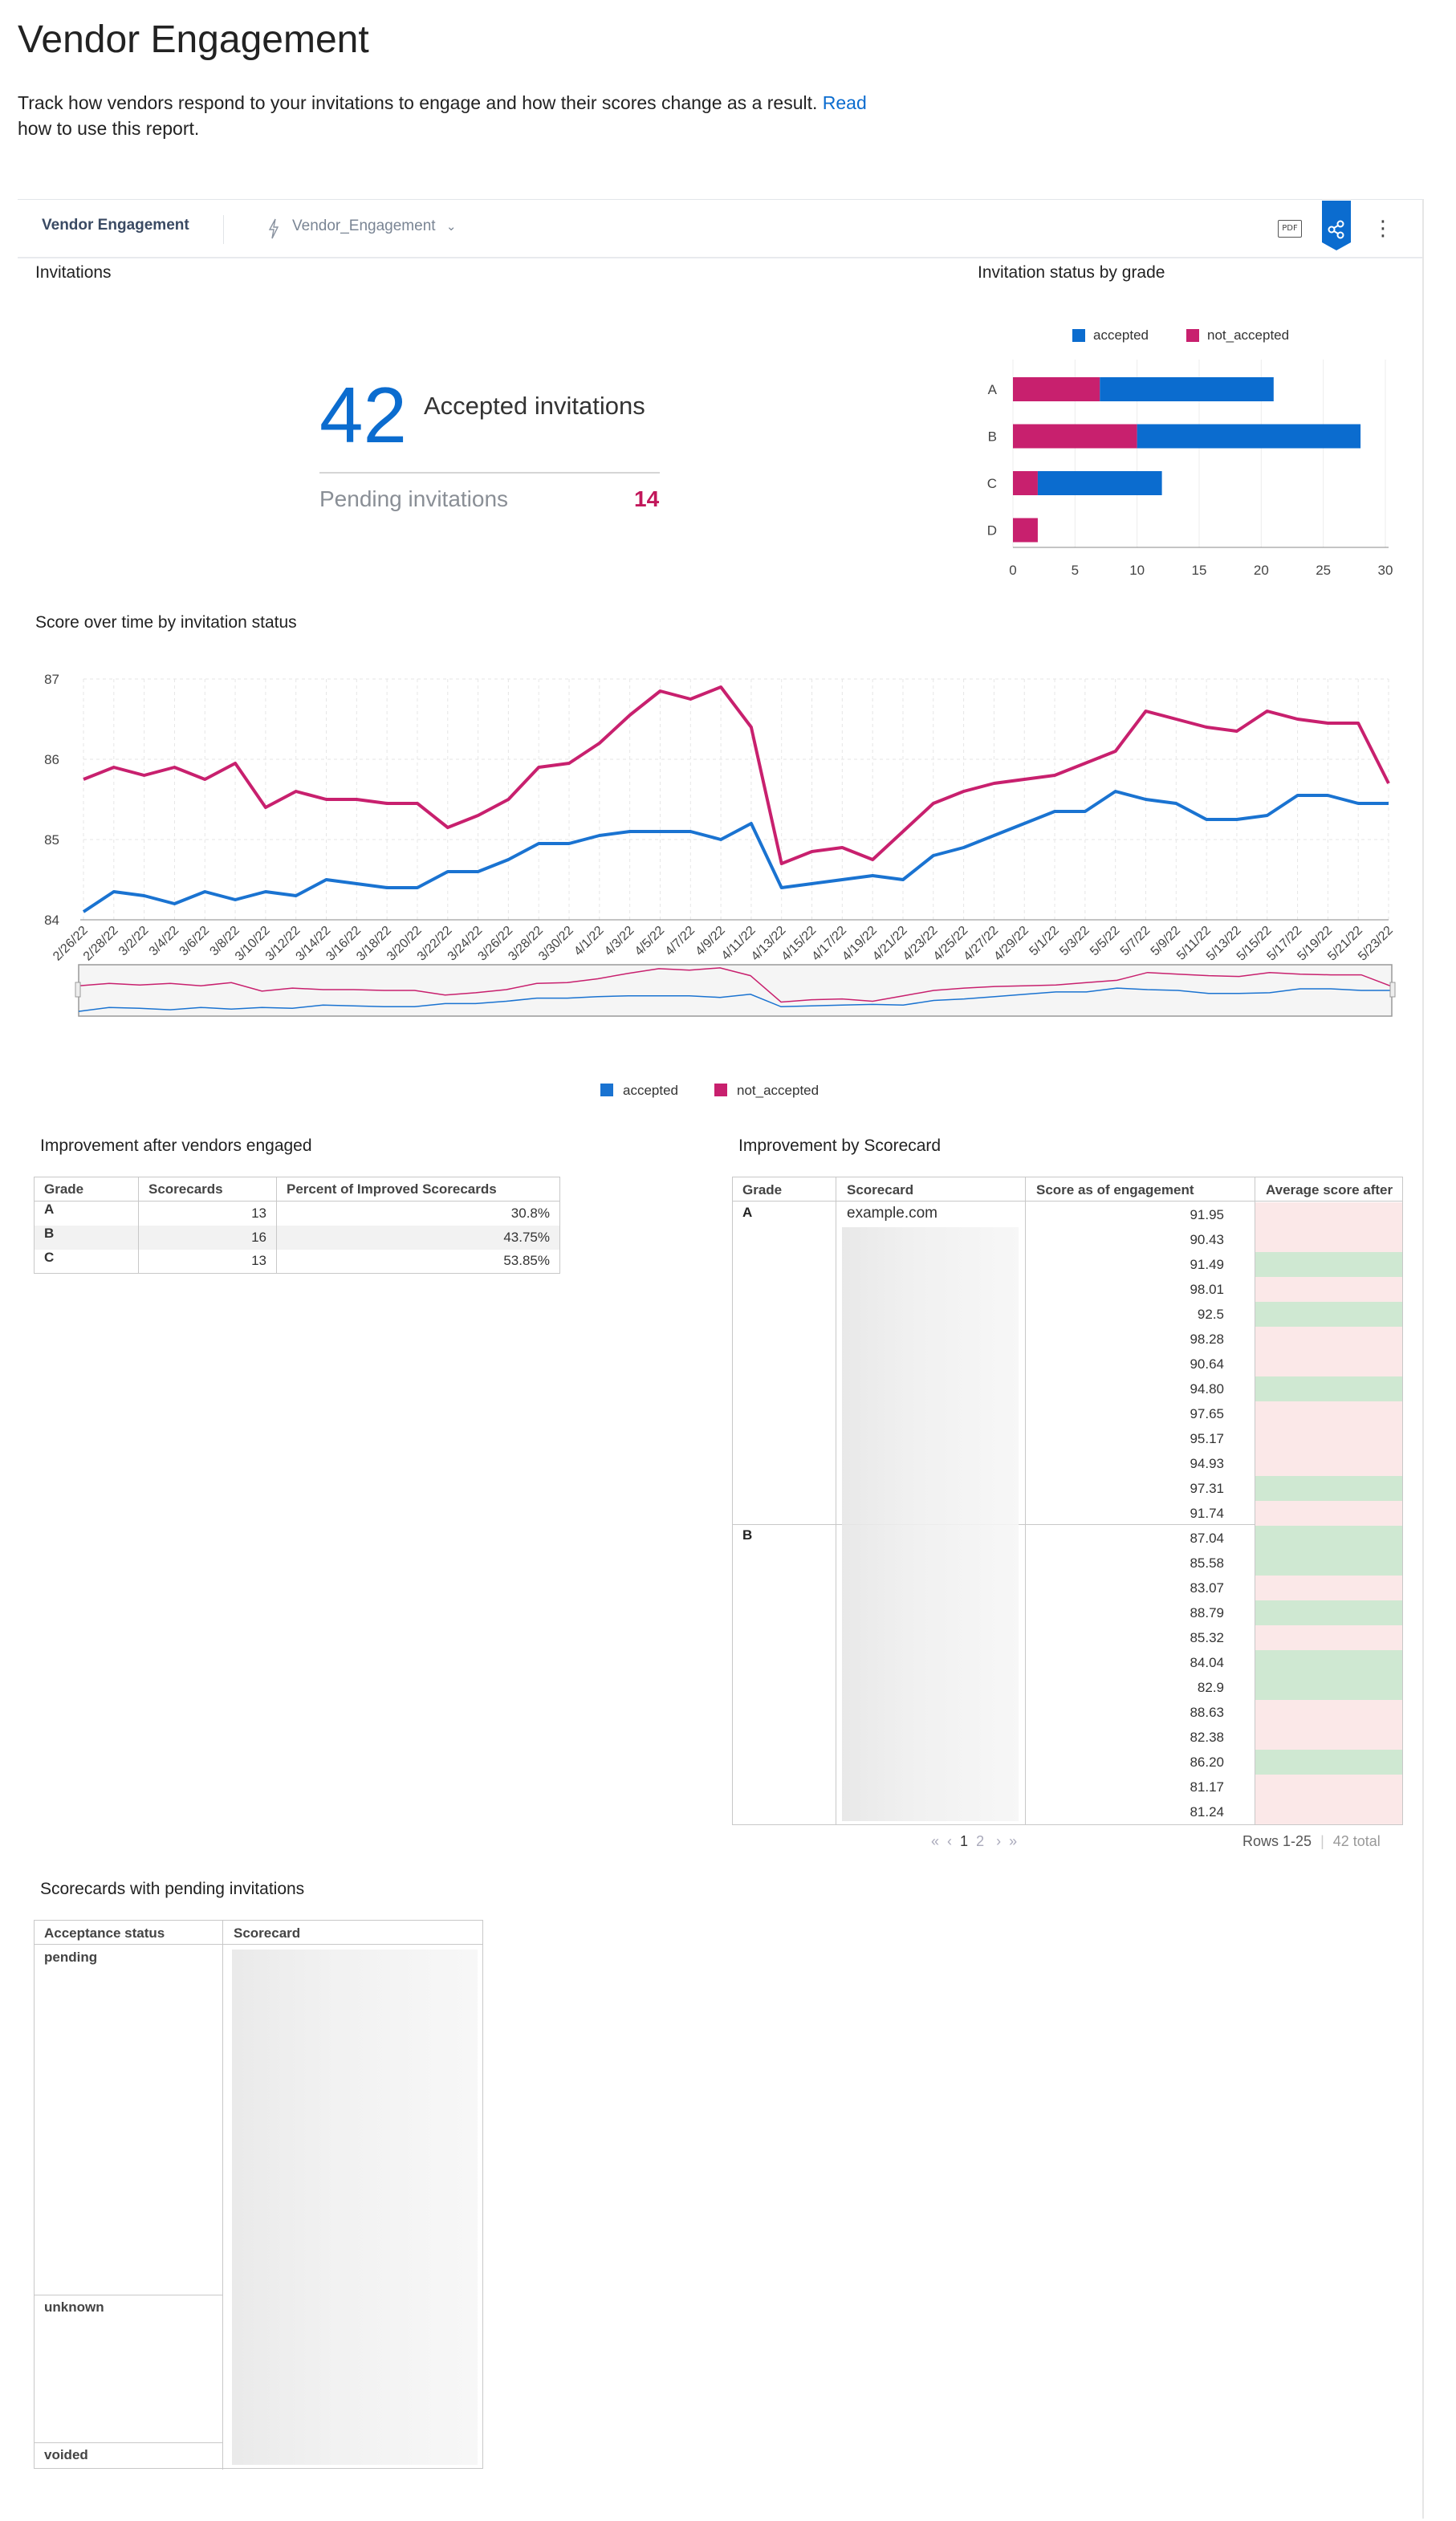 The width and height of the screenshot is (1456, 2521). What do you see at coordinates (1207, 1539) in the screenshot?
I see `score-cell: 87.04` at bounding box center [1207, 1539].